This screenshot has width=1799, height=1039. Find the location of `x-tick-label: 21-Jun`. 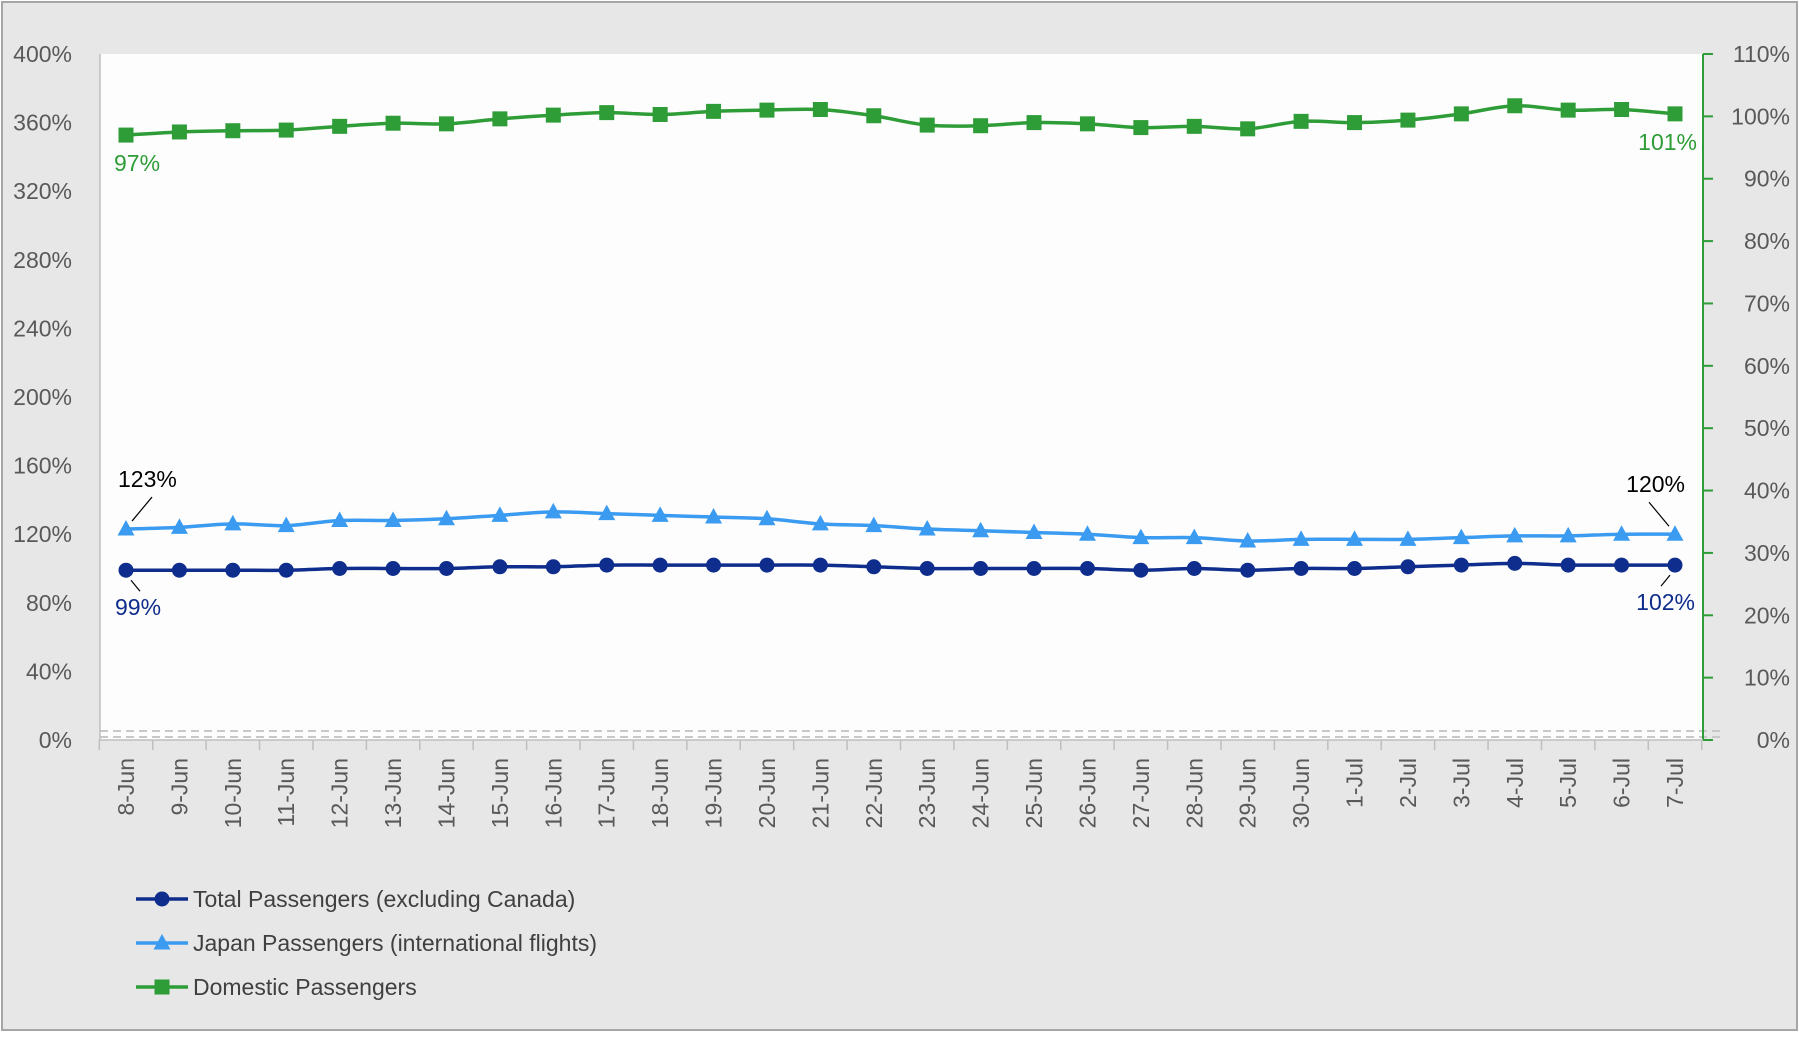

x-tick-label: 21-Jun is located at coordinates (820, 793).